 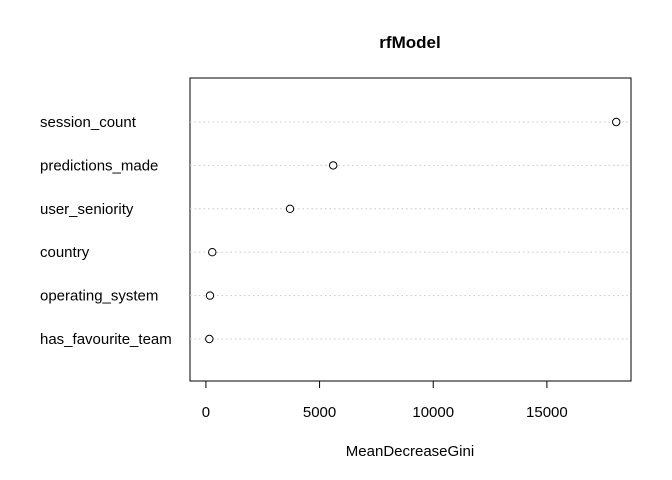 I want to click on x-tick-label: 5000, so click(x=319, y=412).